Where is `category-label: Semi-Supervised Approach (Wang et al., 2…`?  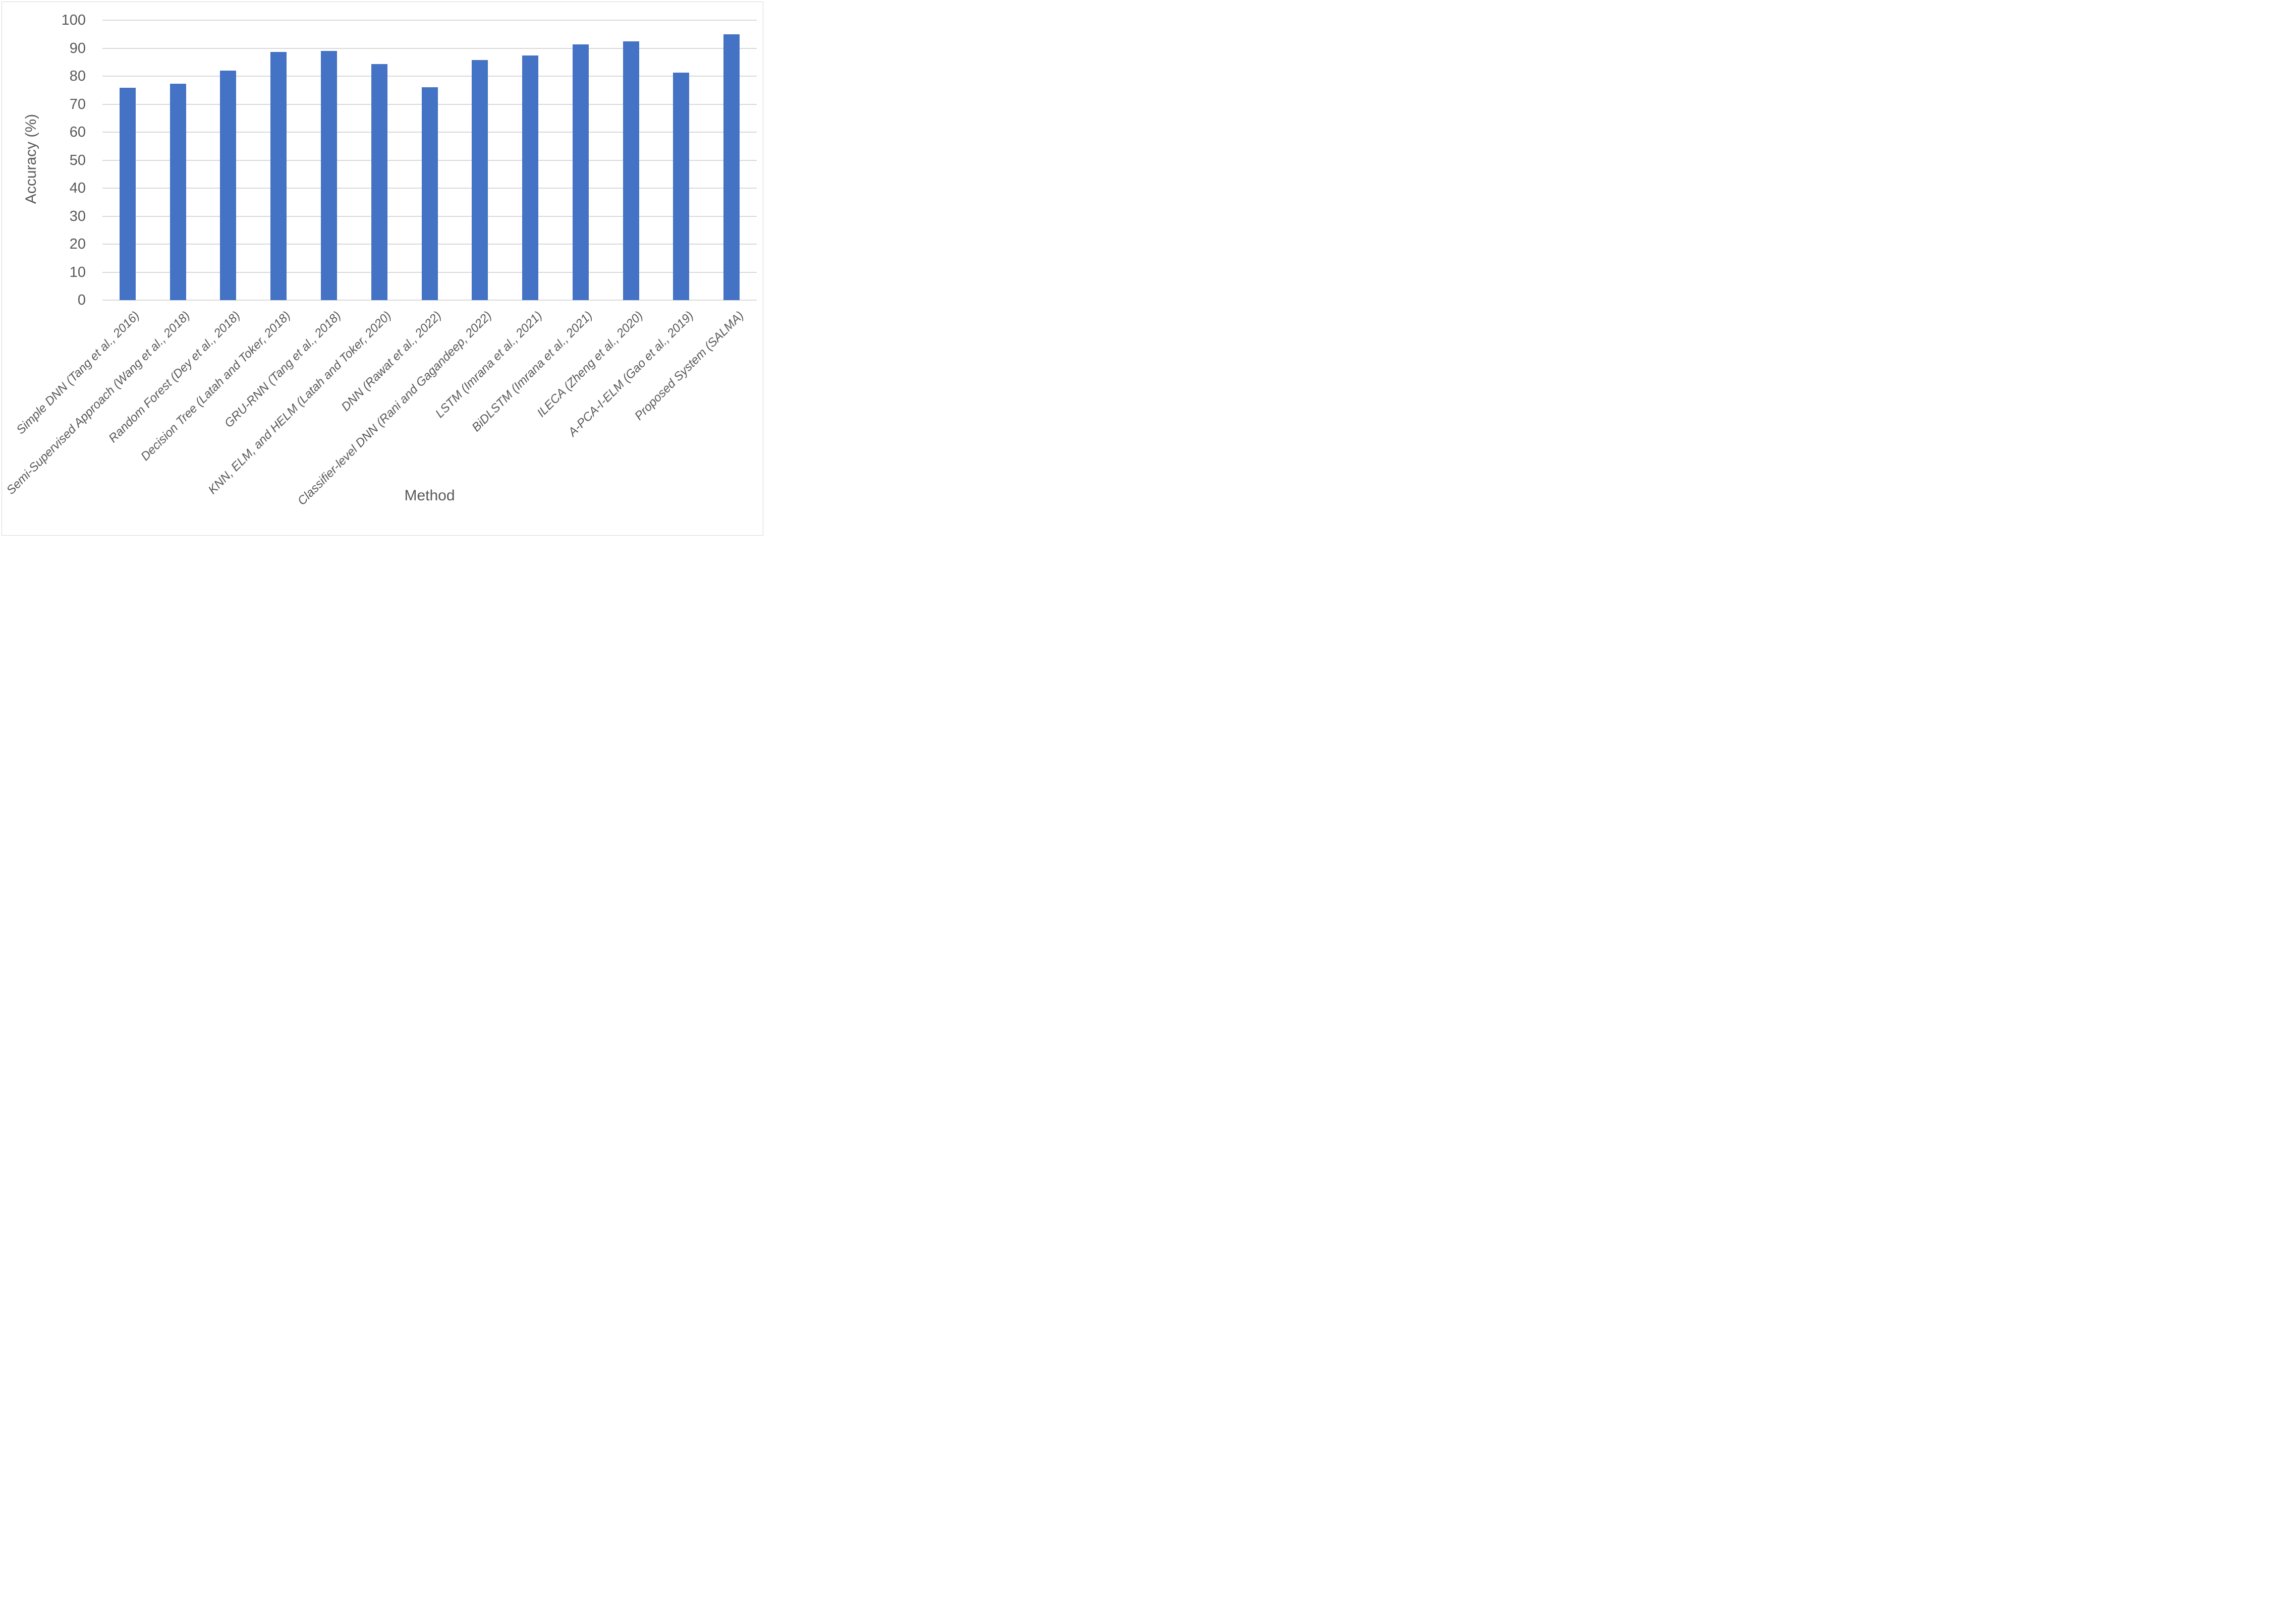
category-label: Semi-Supervised Approach (Wang et al., 2… is located at coordinates (98, 403).